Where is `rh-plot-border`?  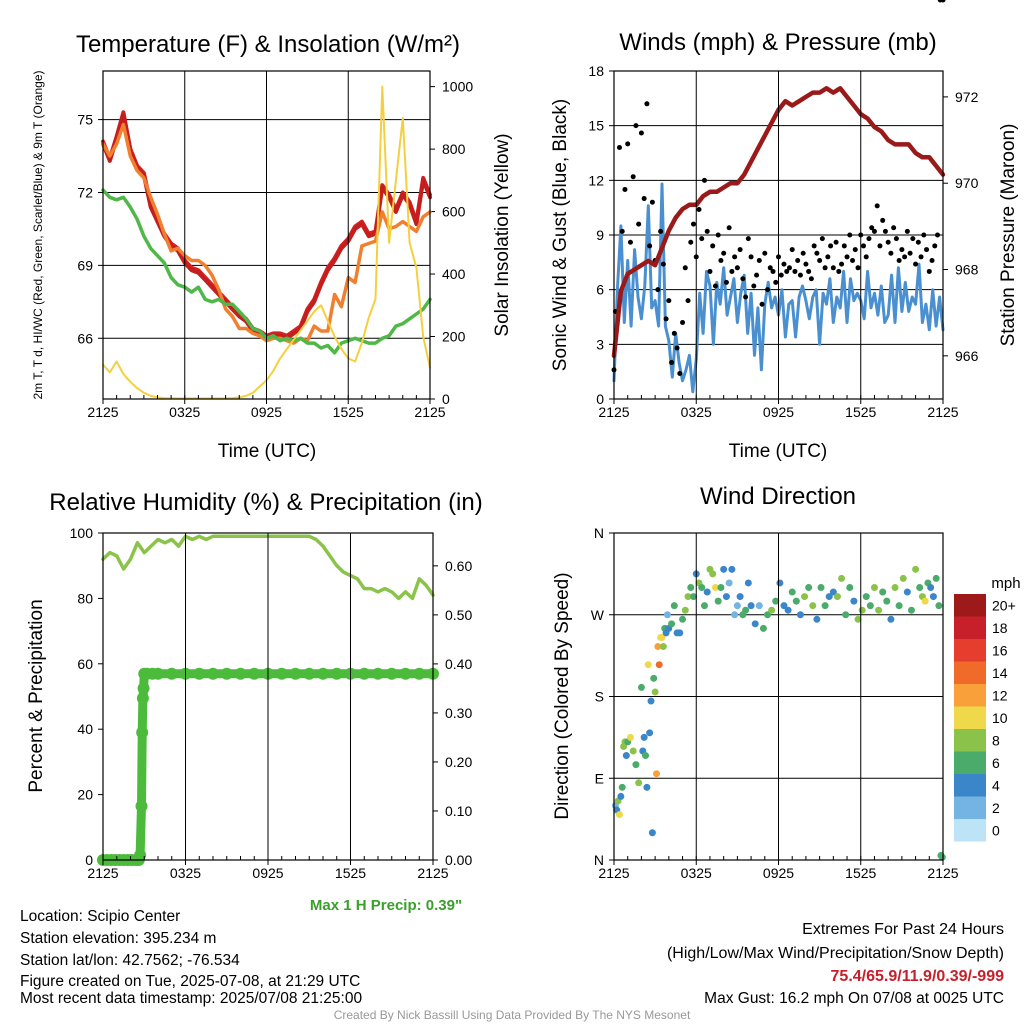
rh-plot-border is located at coordinates (268, 696).